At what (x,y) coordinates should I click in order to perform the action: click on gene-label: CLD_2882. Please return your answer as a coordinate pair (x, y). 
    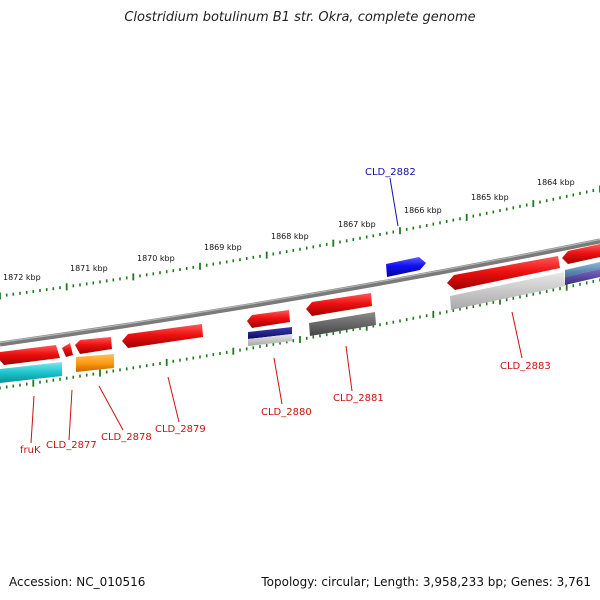
    Looking at the image, I should click on (390, 172).